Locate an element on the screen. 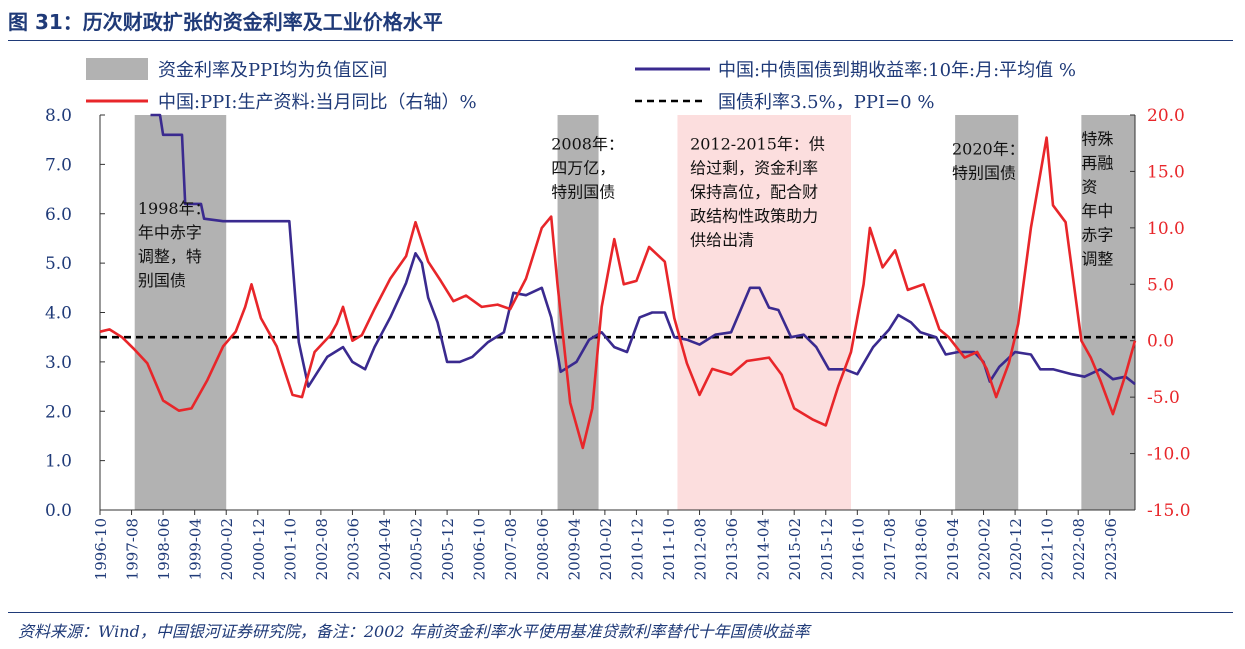  legend-ppi-label: 中国:PPI:生产资料:当月同比（右轴）% is located at coordinates (317, 102).